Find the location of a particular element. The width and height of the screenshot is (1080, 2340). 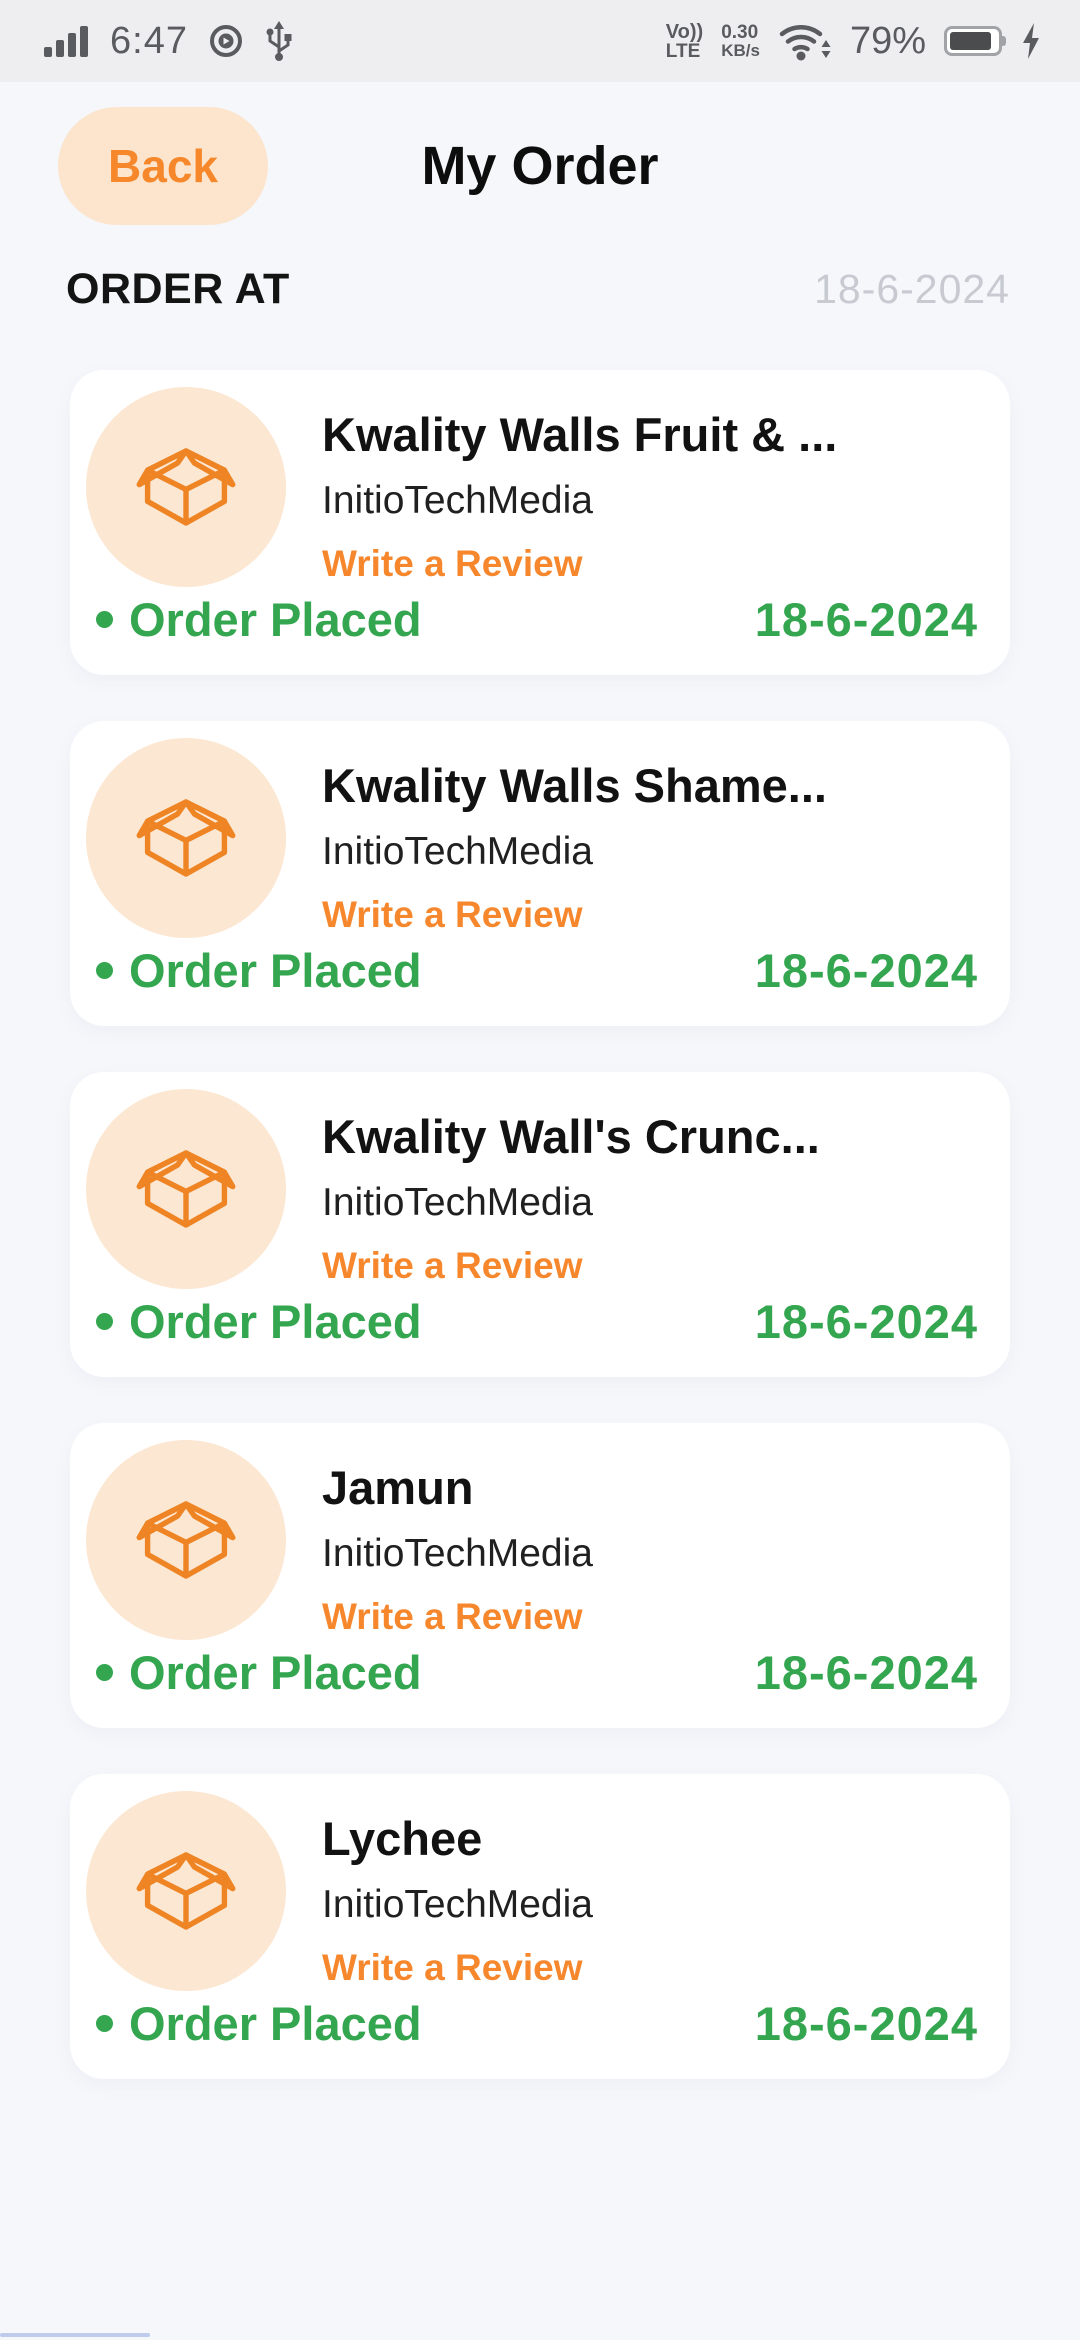

charging-bolt-icon is located at coordinates (1031, 41).